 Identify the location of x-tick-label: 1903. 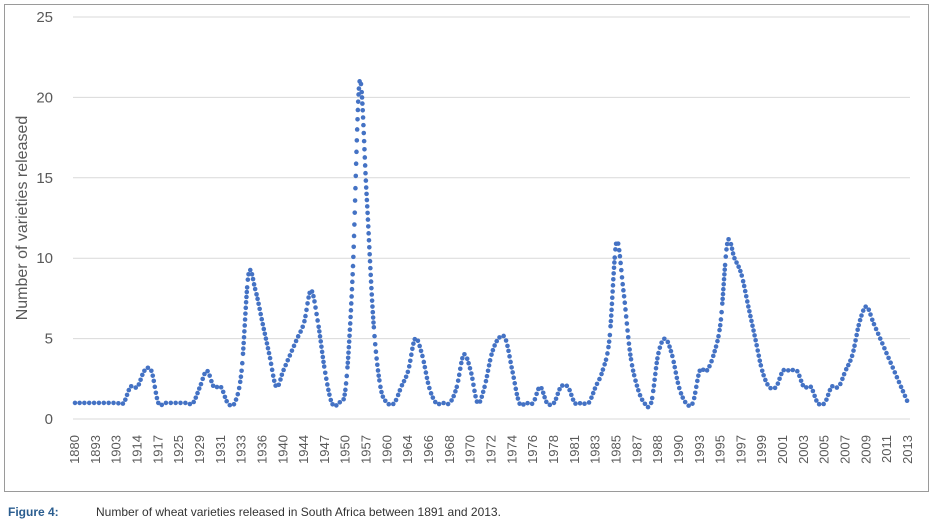
(116, 449).